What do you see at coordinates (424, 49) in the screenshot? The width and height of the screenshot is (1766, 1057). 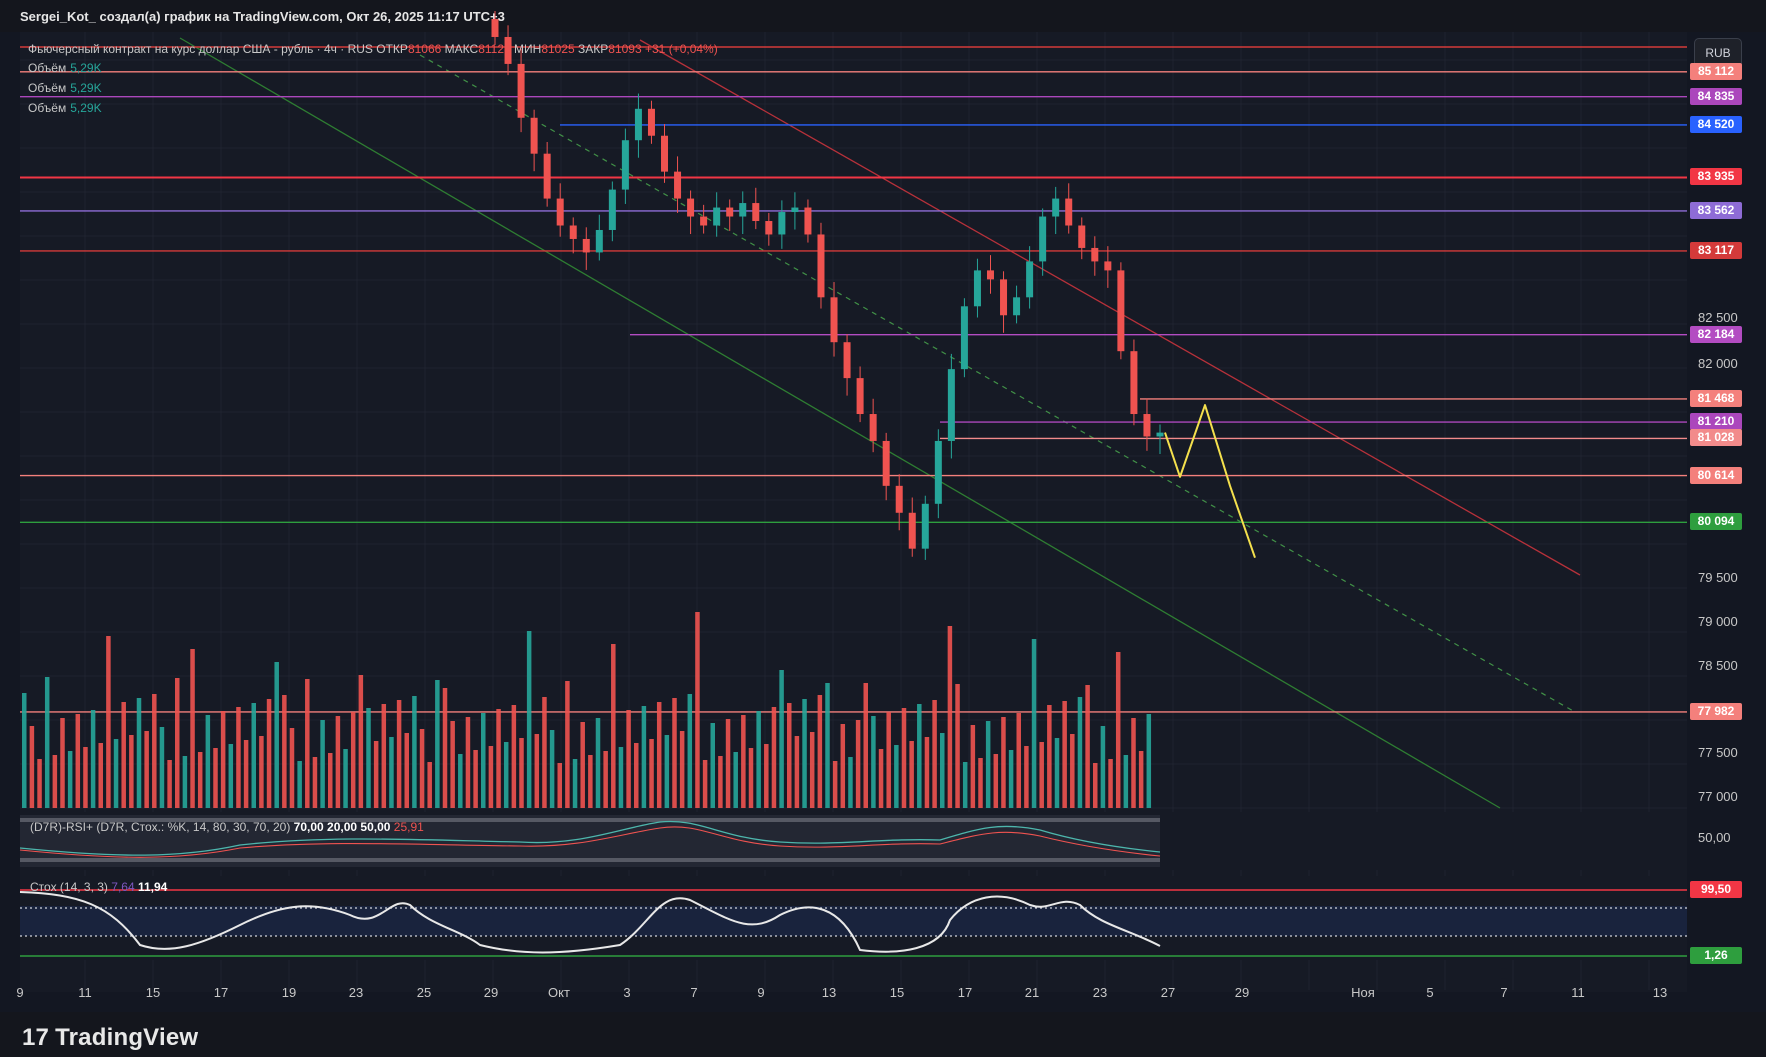 I see `legend-open-value: 81066` at bounding box center [424, 49].